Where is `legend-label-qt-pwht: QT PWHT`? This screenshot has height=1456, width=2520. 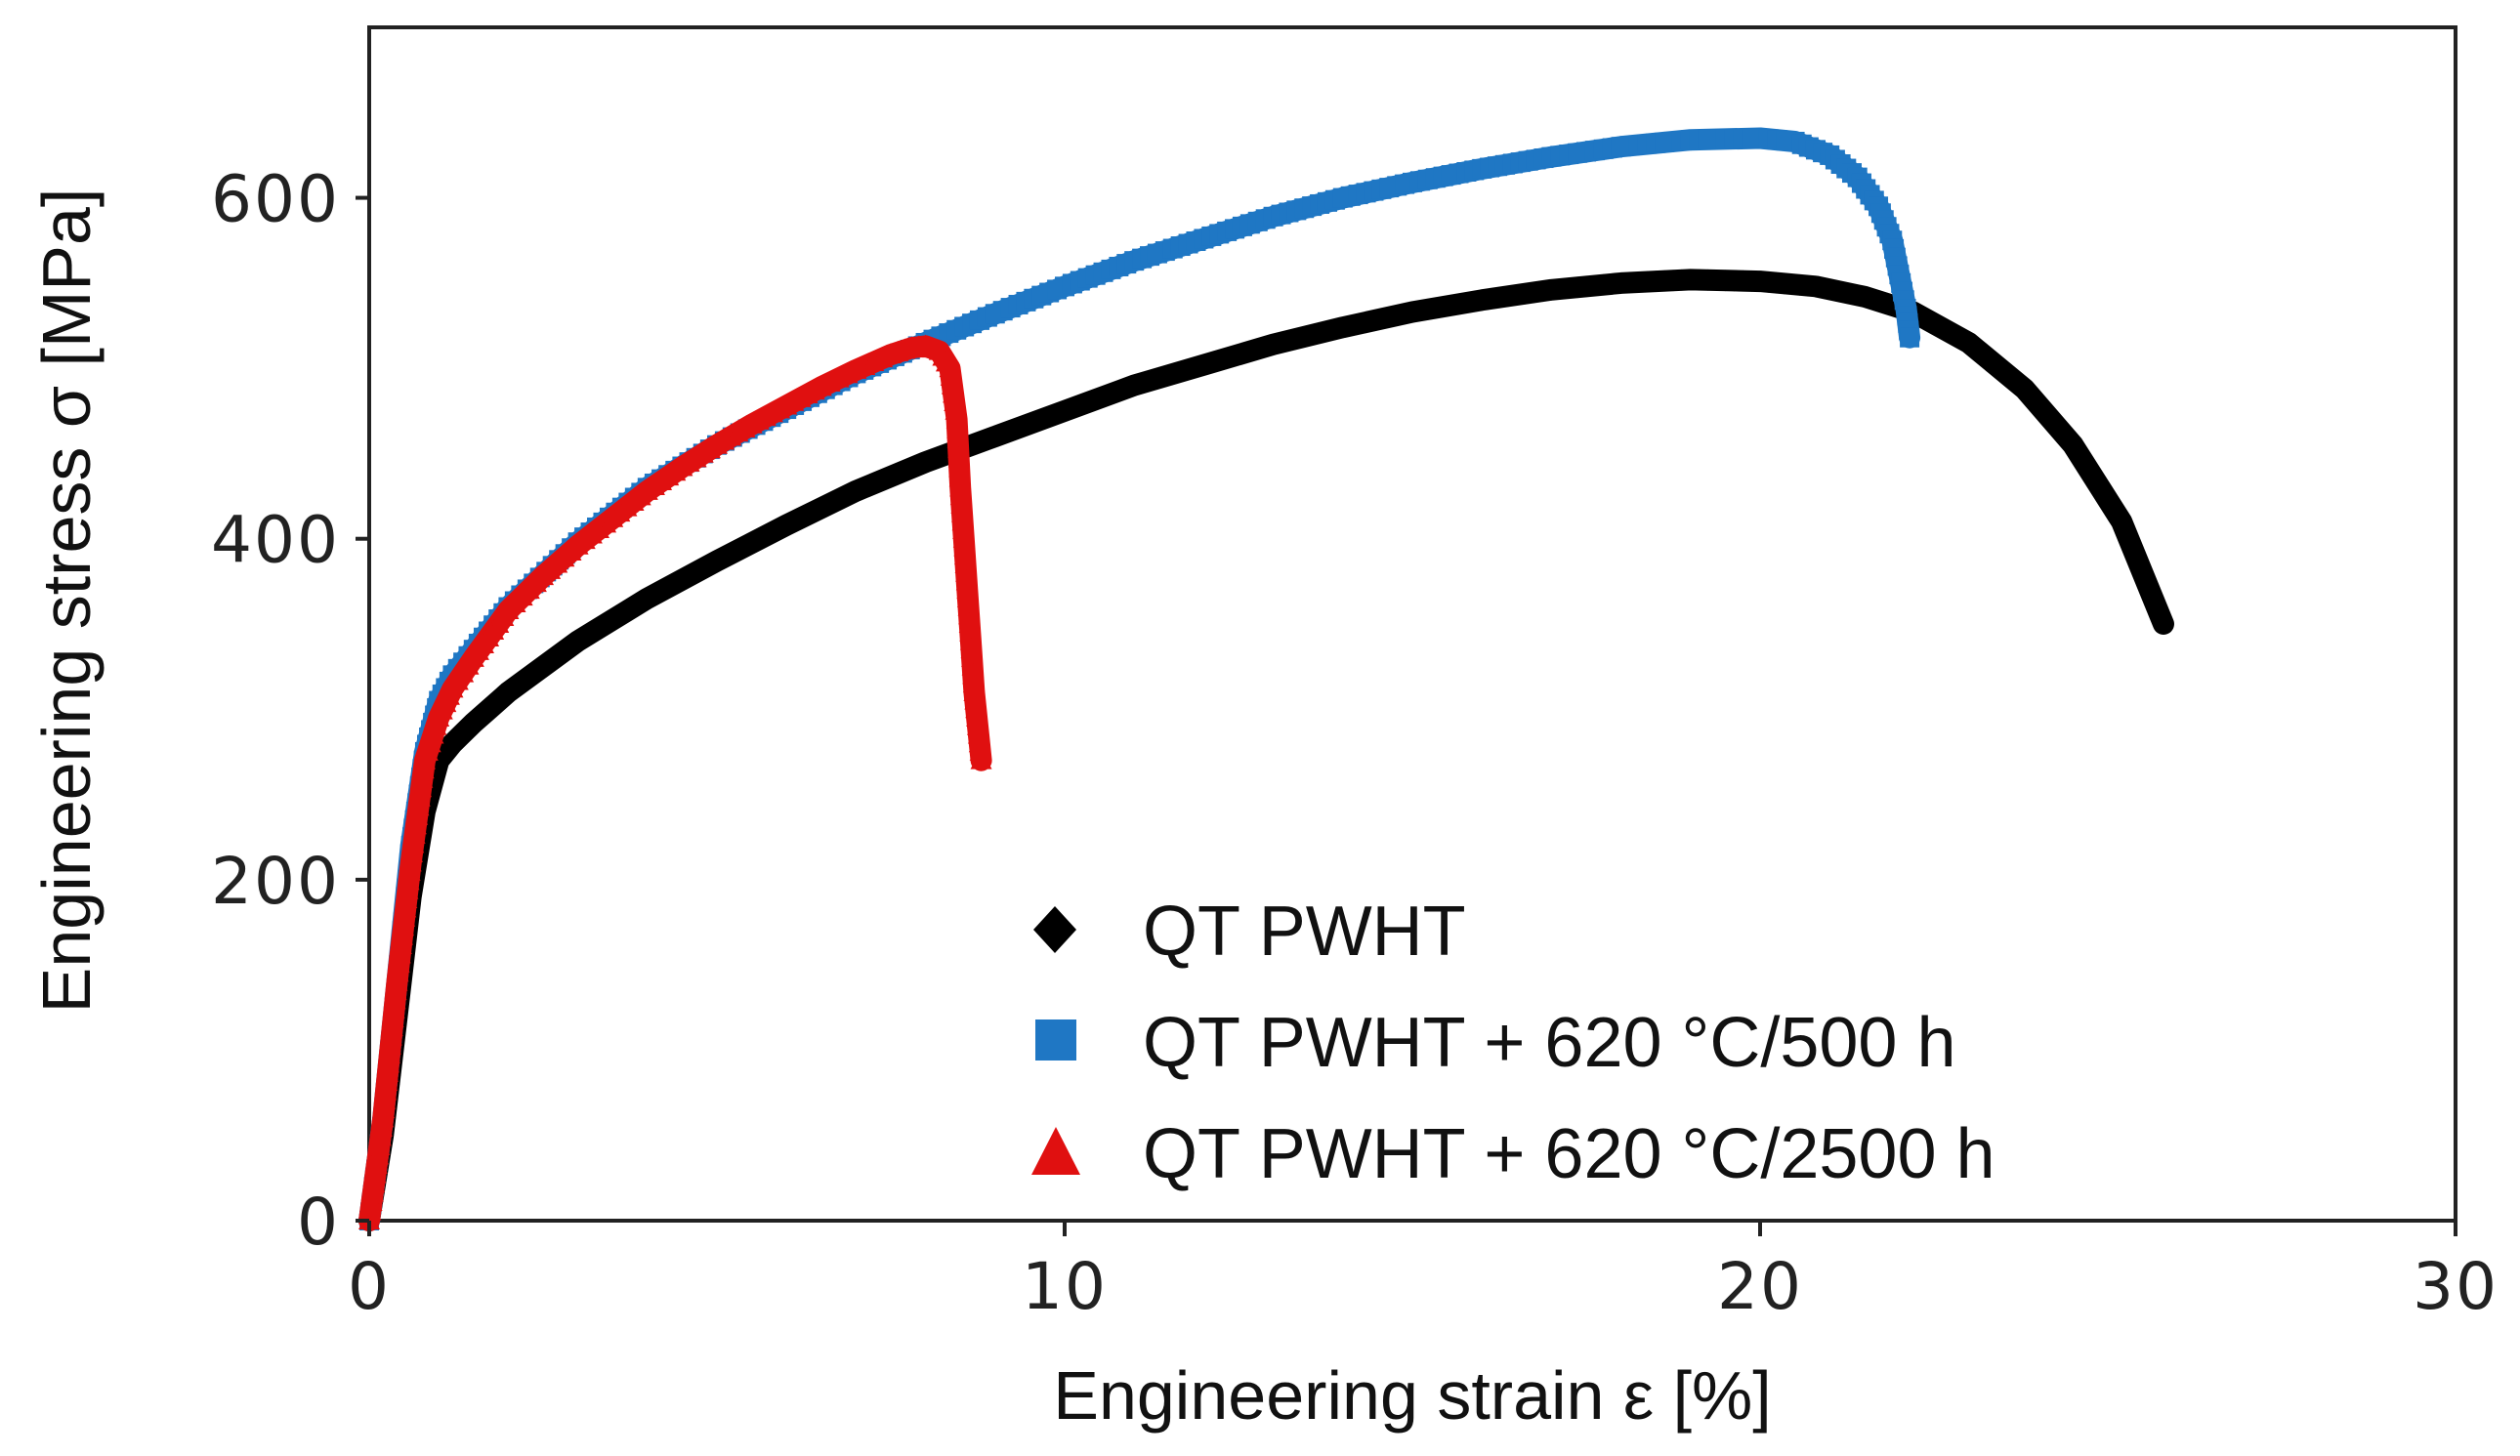 legend-label-qt-pwht: QT PWHT is located at coordinates (1304, 932).